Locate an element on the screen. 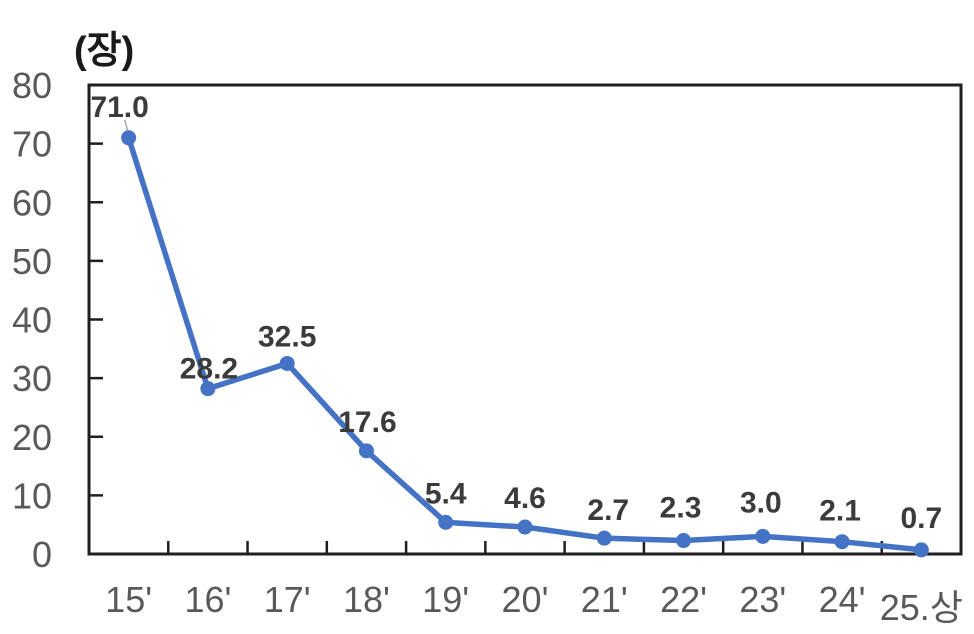  y-axis-unit-label: (장) is located at coordinates (104, 51).